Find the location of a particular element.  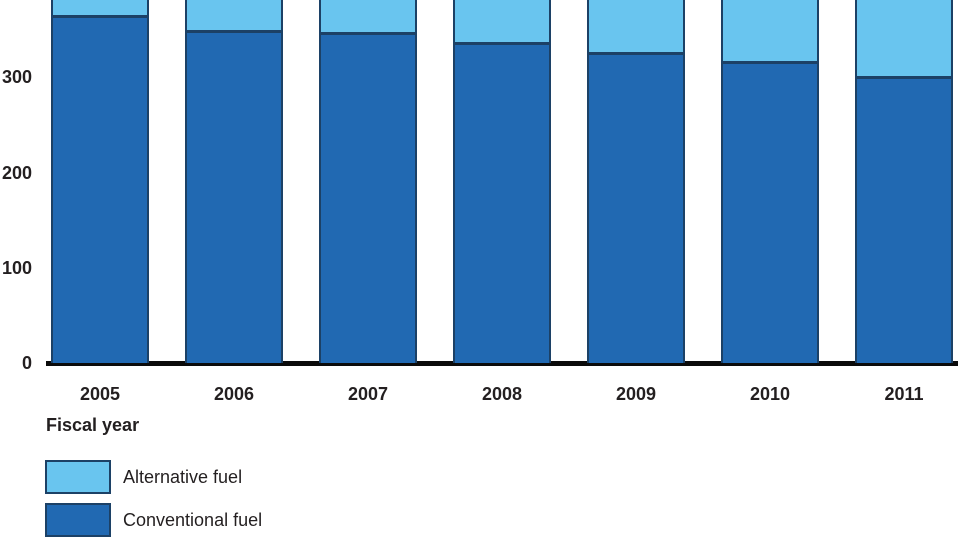

bar-2011-conventional-fuel-segment is located at coordinates (904, 219).